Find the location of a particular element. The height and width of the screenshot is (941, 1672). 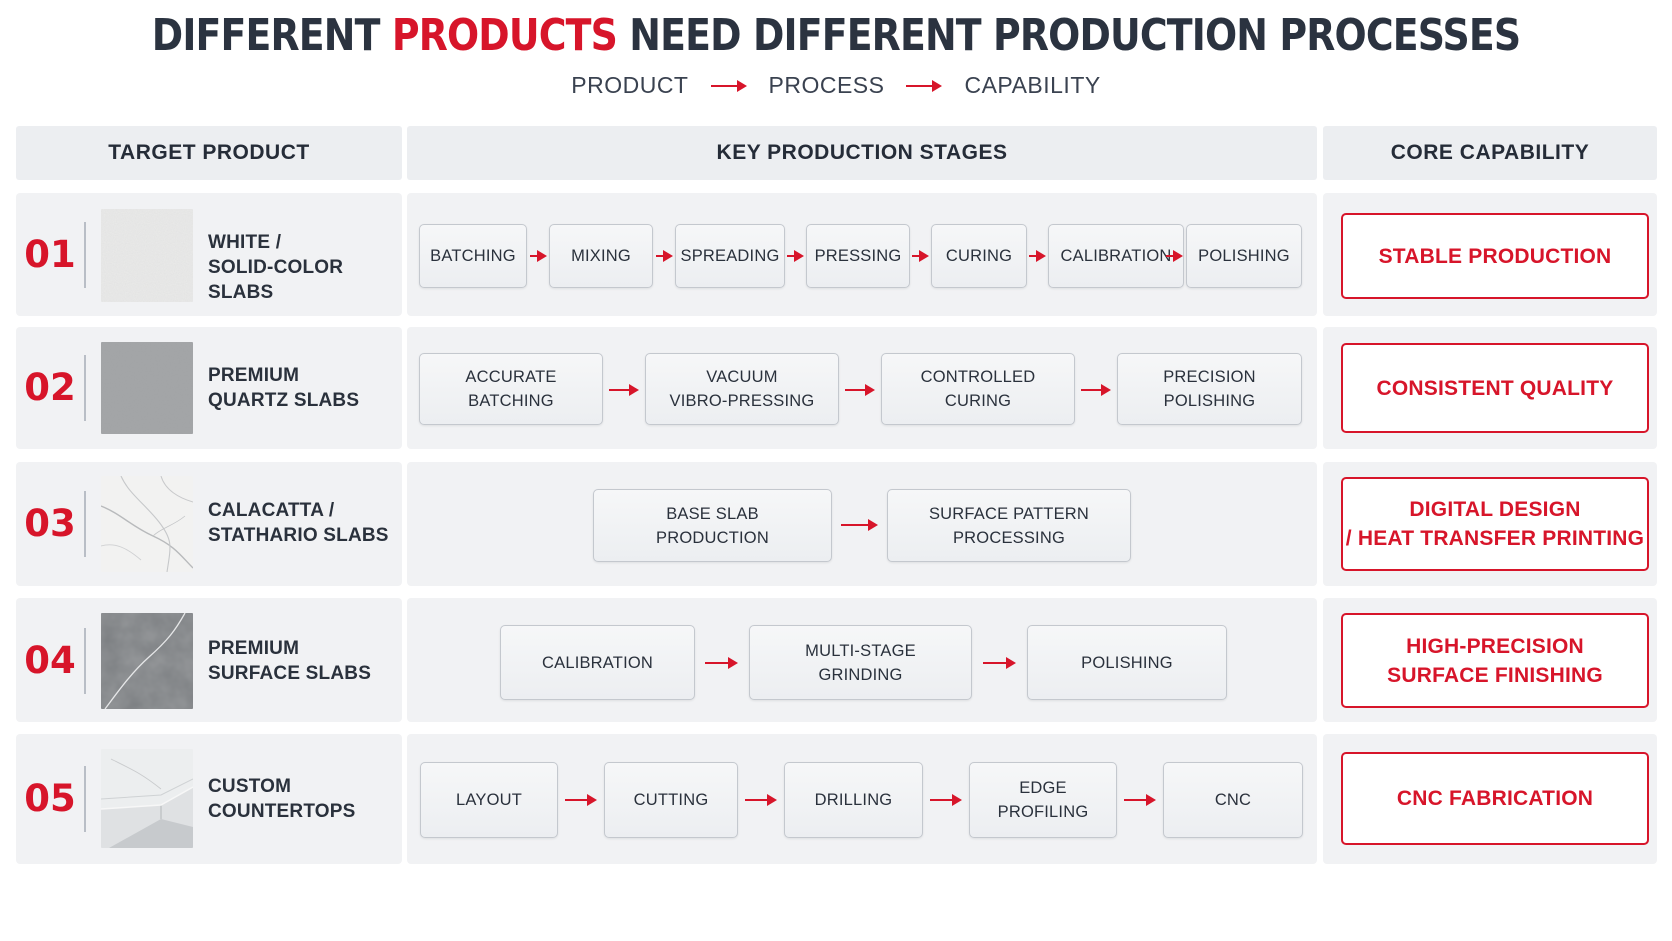

row-3-product-cell is located at coordinates (209, 524).